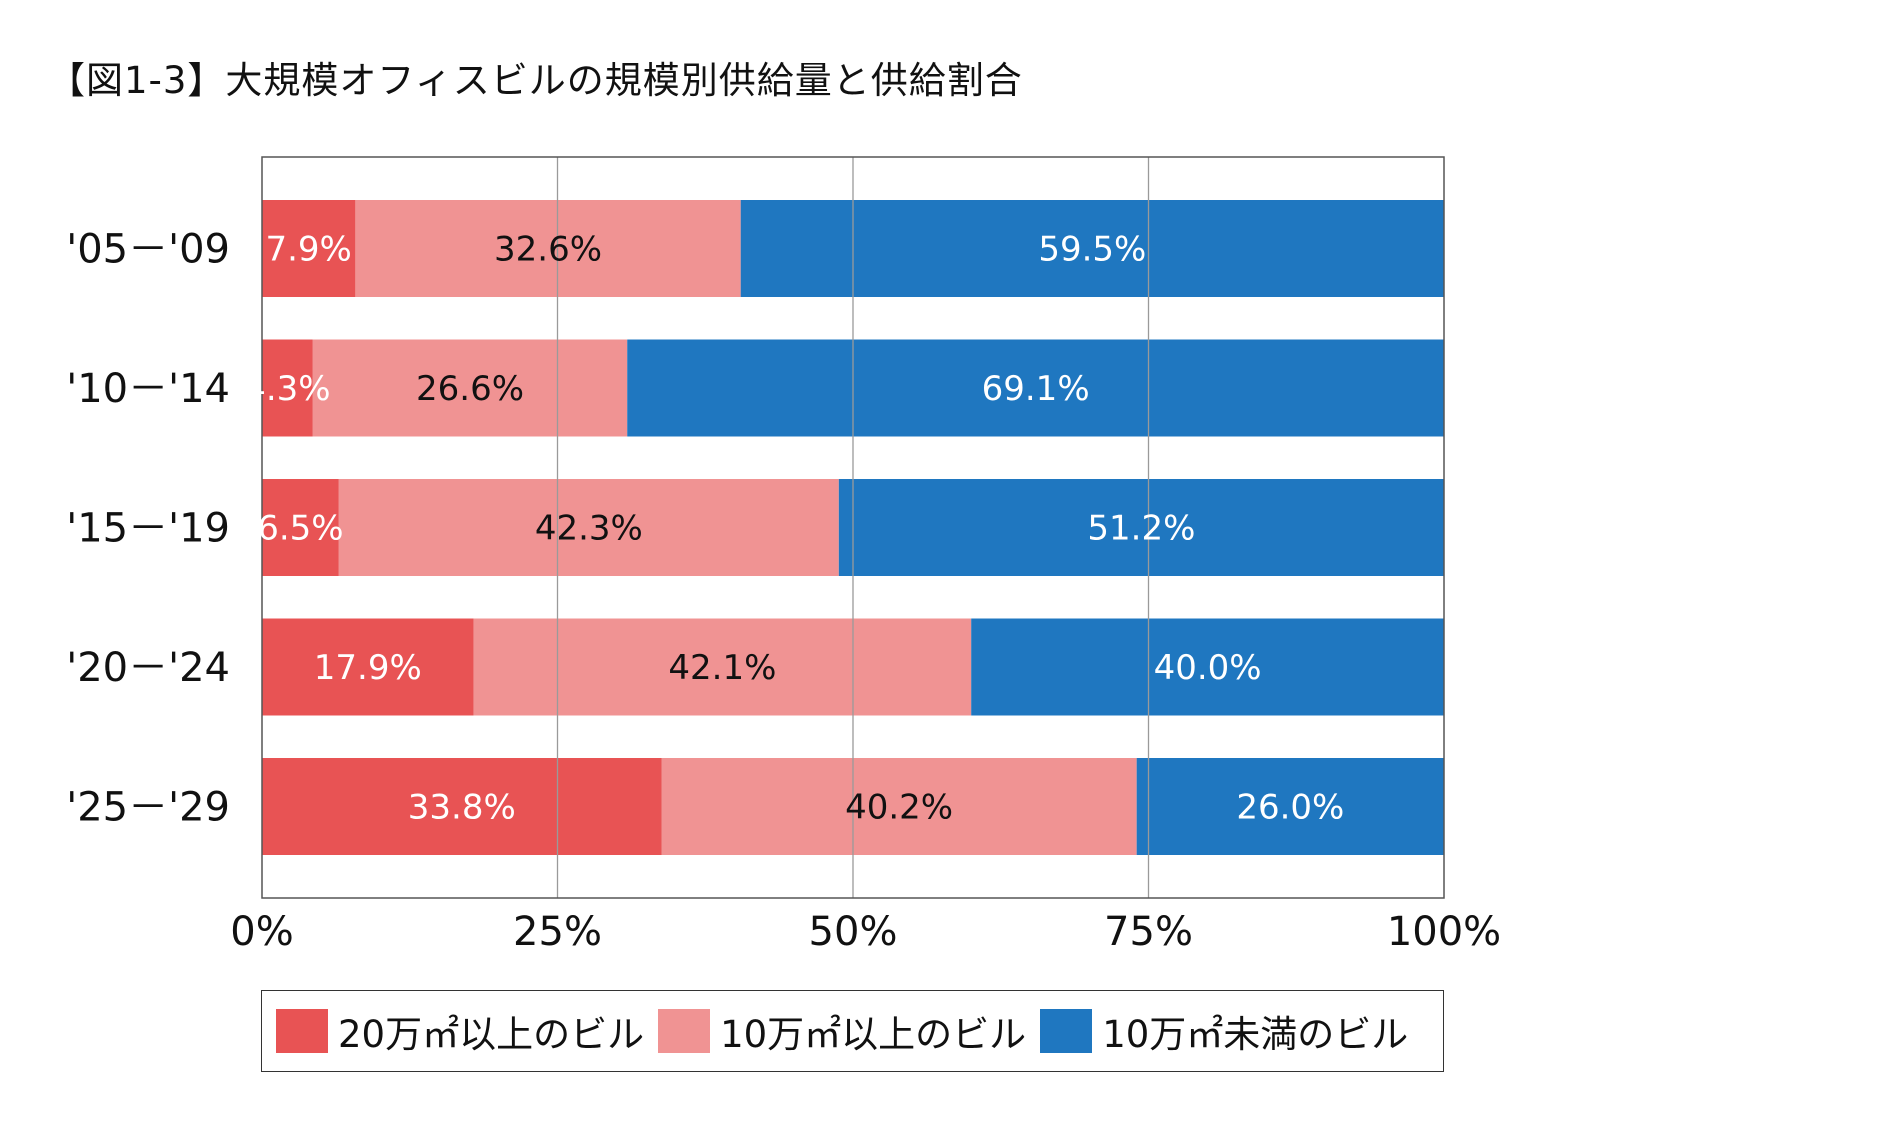 This screenshot has width=1889, height=1129. What do you see at coordinates (148, 250) in the screenshot?
I see `category-label: '05－'09` at bounding box center [148, 250].